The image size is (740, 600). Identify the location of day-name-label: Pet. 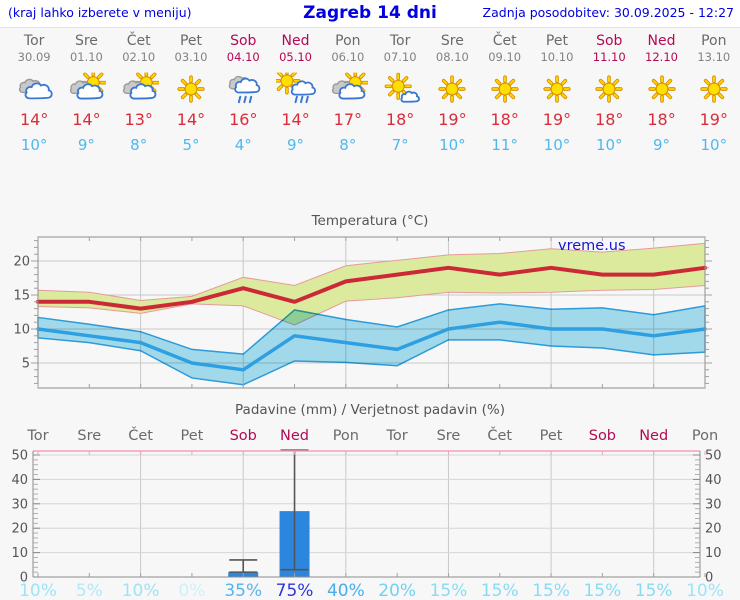
(190, 41).